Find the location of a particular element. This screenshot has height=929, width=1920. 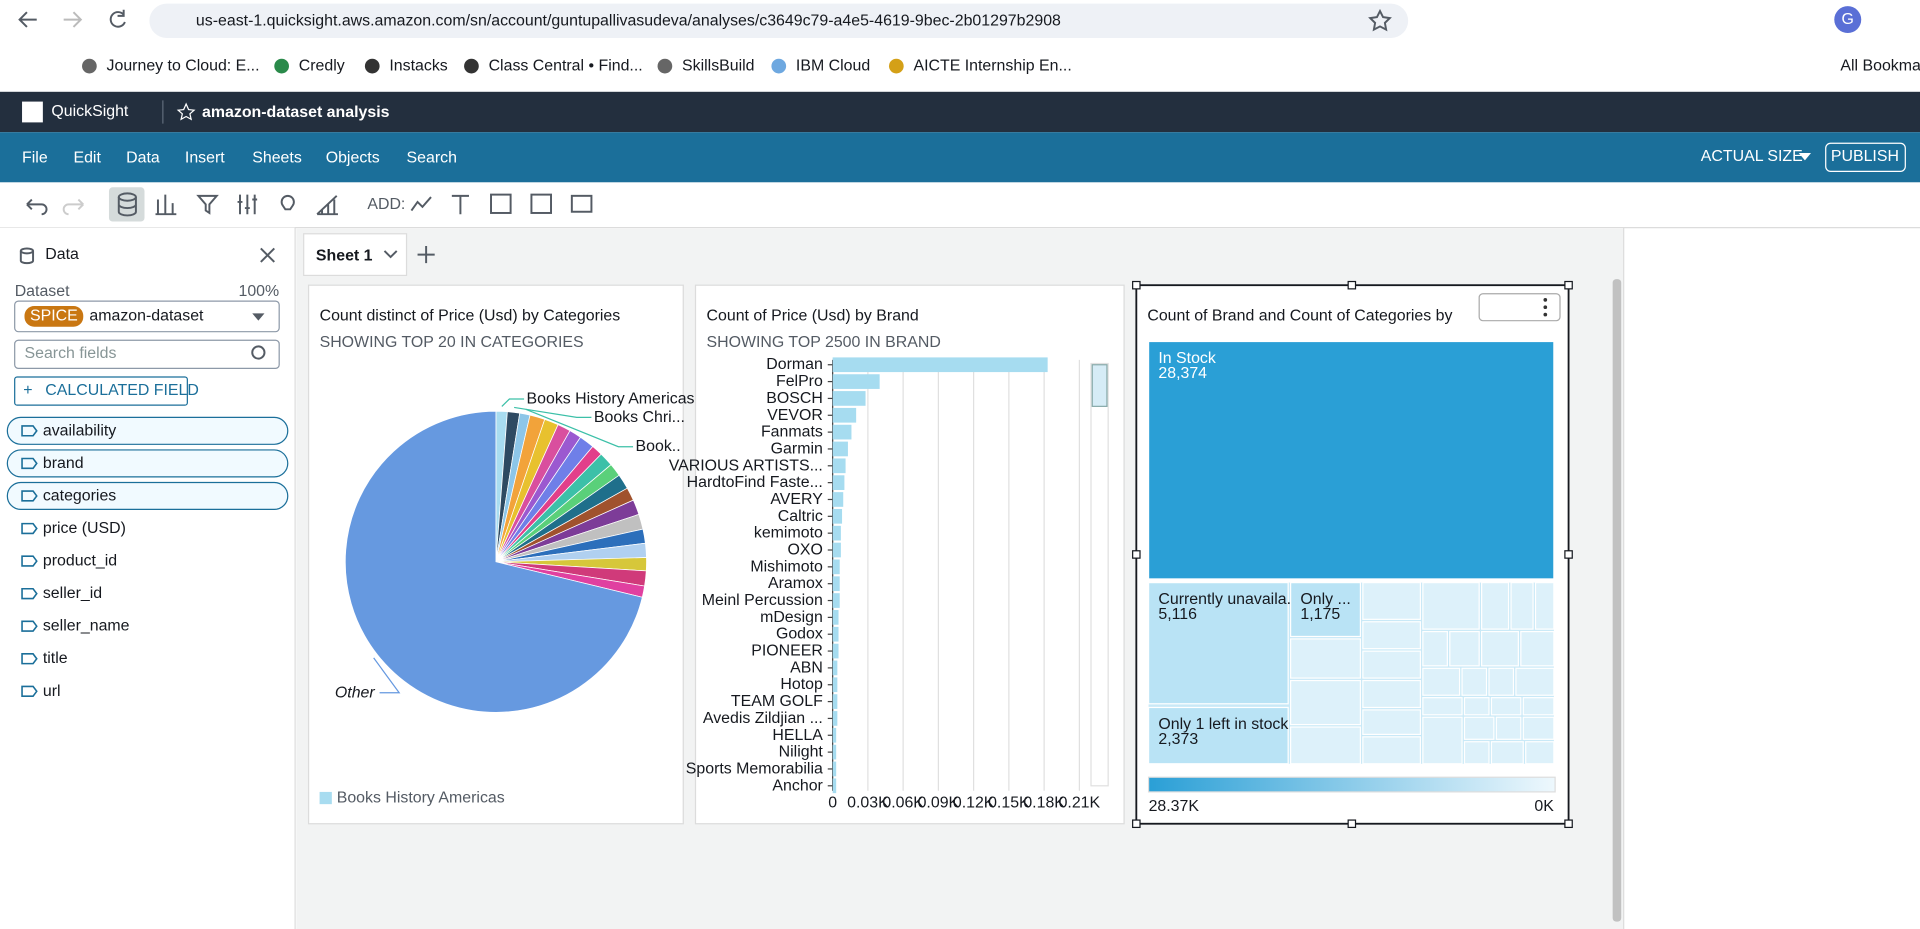

add-embed is located at coordinates (581, 203).